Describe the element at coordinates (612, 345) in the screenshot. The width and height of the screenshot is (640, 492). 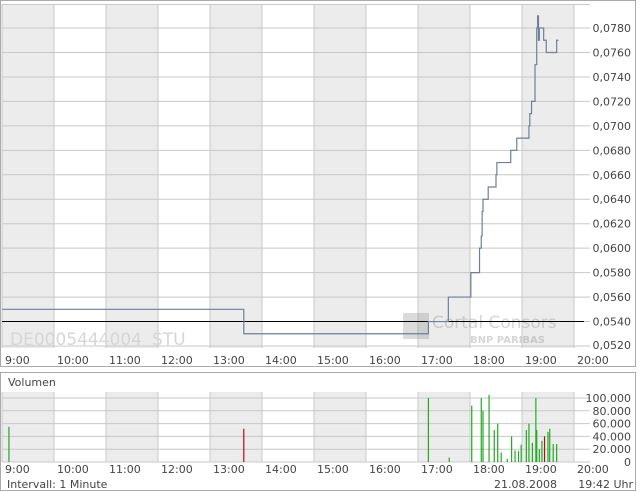
I see `y-tick-label: 0,0520` at that location.